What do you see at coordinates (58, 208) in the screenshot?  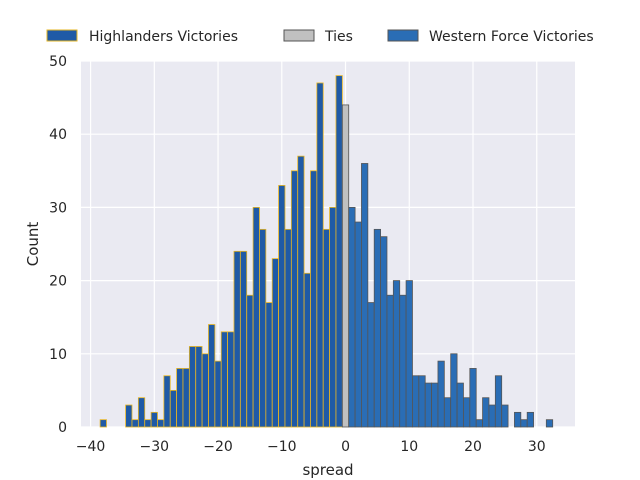 I see `y-tick-label: 30` at bounding box center [58, 208].